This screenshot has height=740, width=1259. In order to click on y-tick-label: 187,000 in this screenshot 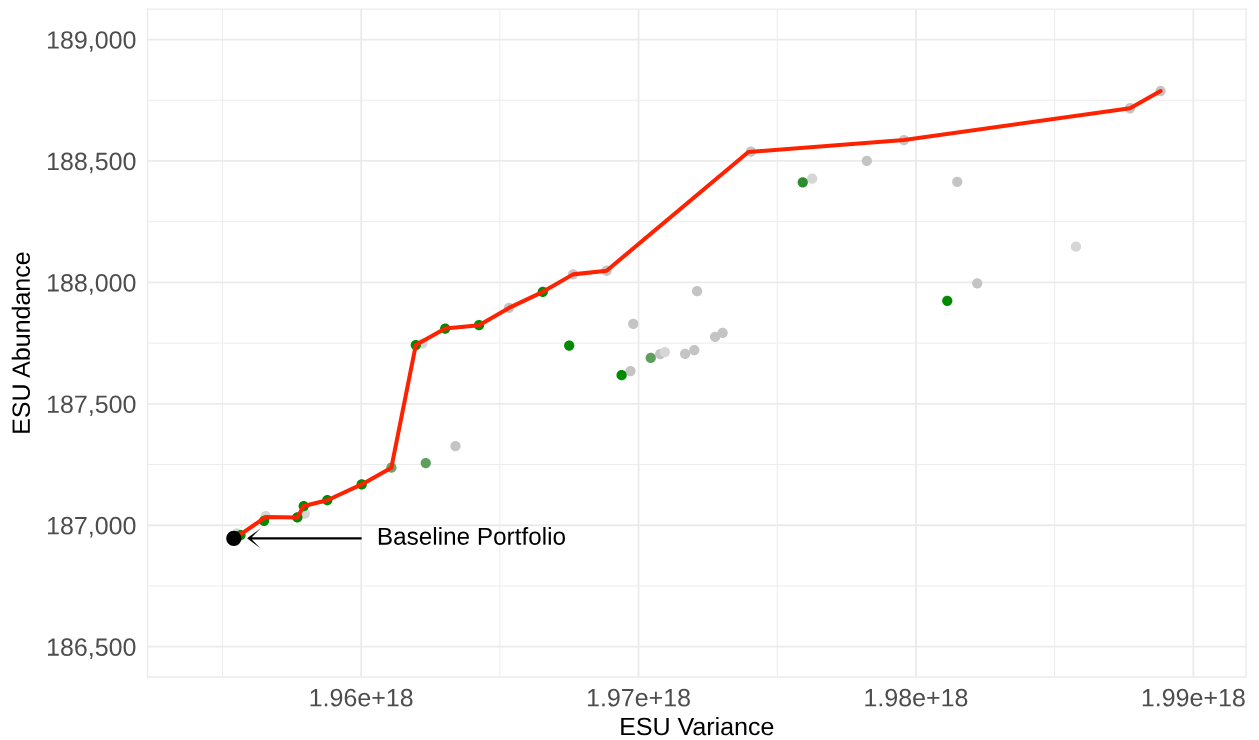, I will do `click(91, 527)`.